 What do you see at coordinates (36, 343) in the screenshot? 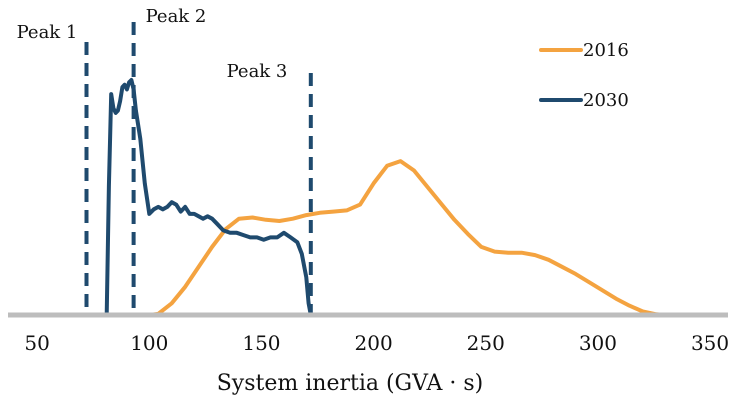
I see `x-tick-label: 50` at bounding box center [36, 343].